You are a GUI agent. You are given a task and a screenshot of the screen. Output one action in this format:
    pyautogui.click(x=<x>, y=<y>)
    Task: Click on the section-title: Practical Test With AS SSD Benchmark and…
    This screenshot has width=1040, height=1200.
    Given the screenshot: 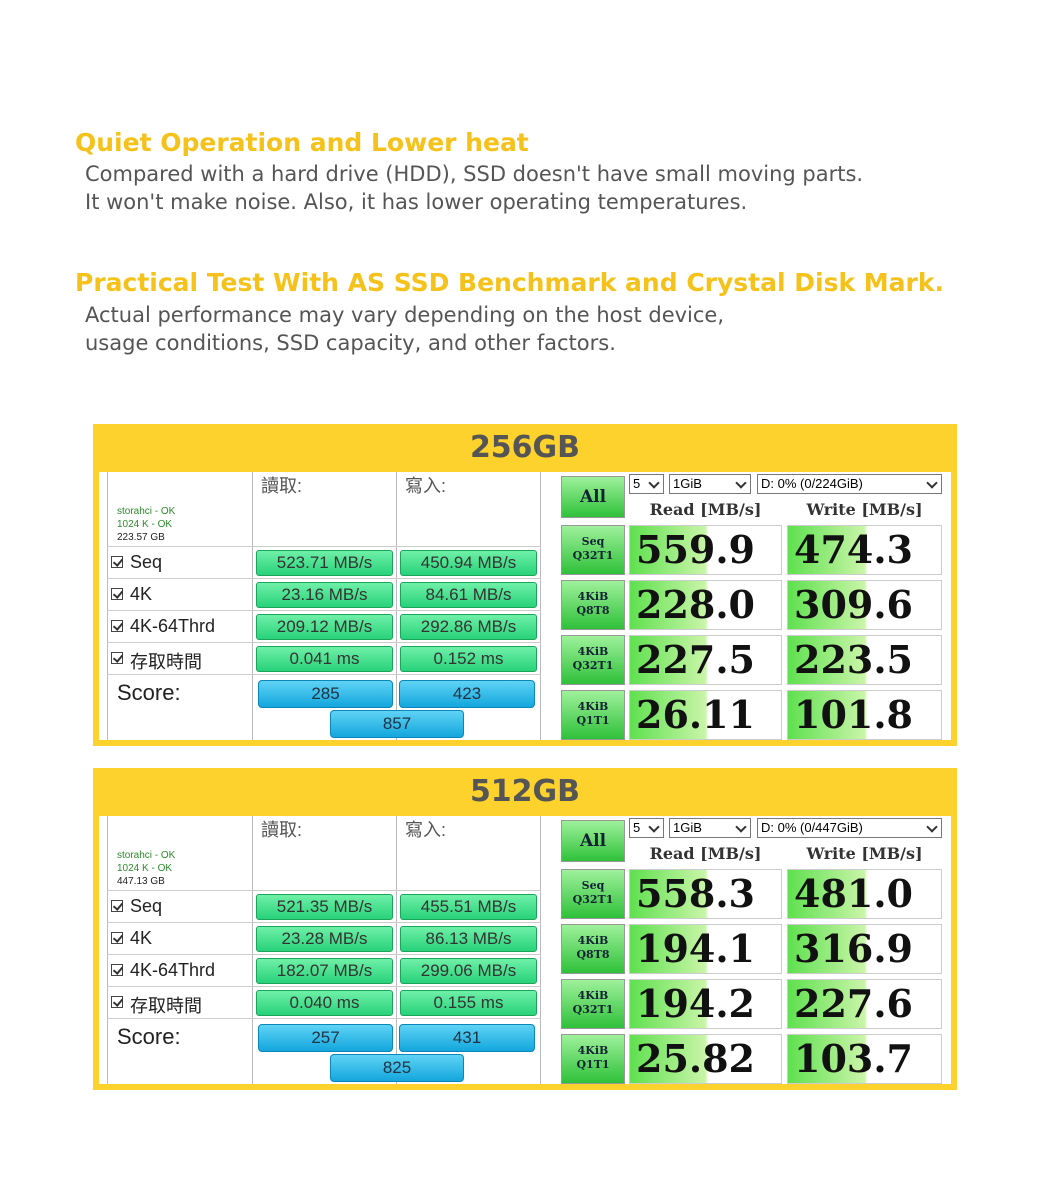 What is the action you would take?
    pyautogui.click(x=509, y=282)
    